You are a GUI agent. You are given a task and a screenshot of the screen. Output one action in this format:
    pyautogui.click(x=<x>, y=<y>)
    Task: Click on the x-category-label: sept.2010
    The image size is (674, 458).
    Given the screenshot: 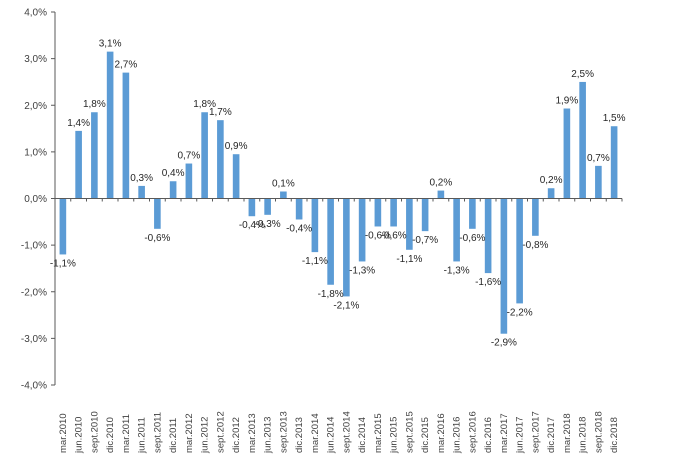 What is the action you would take?
    pyautogui.click(x=94, y=432)
    